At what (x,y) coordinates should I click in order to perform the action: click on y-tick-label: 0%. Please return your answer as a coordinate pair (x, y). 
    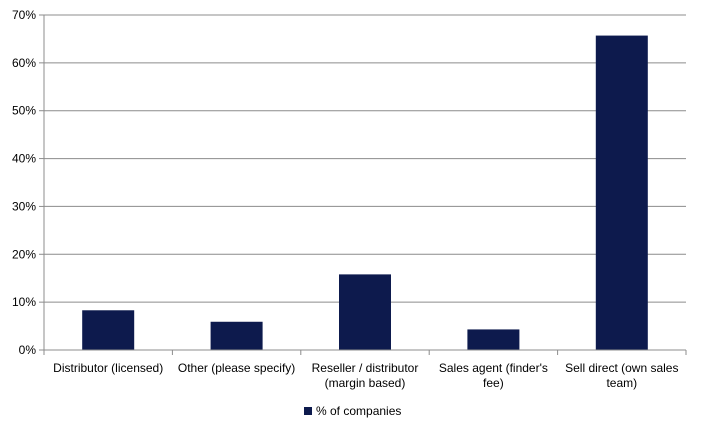
    Looking at the image, I should click on (28, 350).